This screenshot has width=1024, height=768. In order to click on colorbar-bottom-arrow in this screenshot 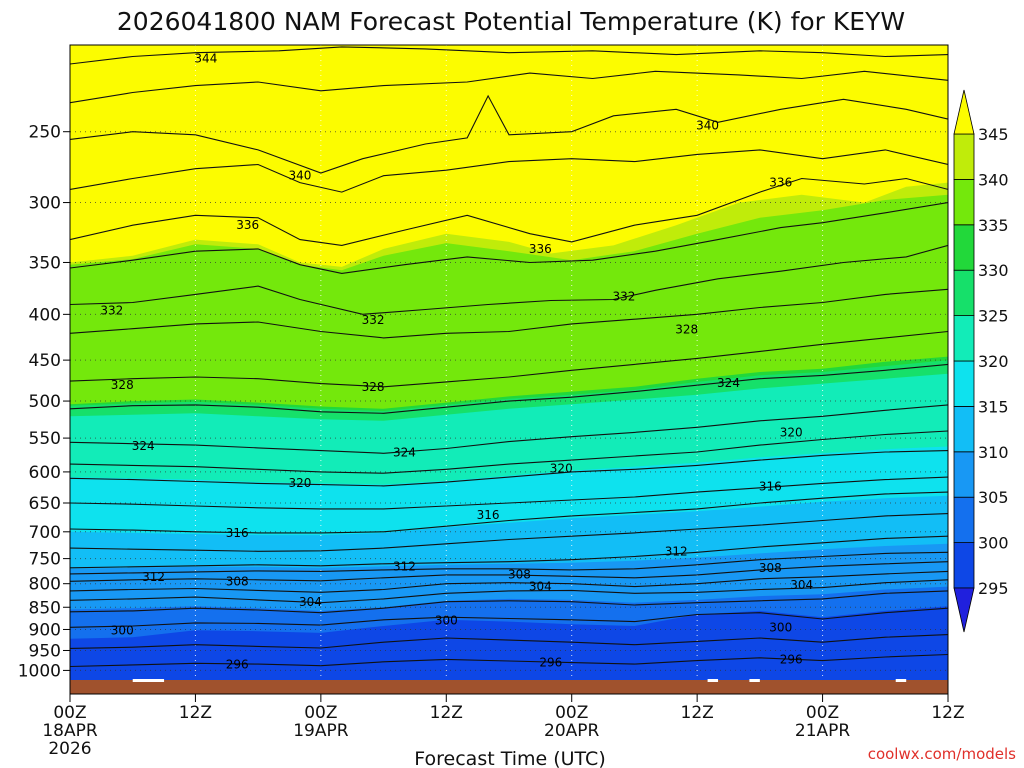, I will do `click(964, 610)`.